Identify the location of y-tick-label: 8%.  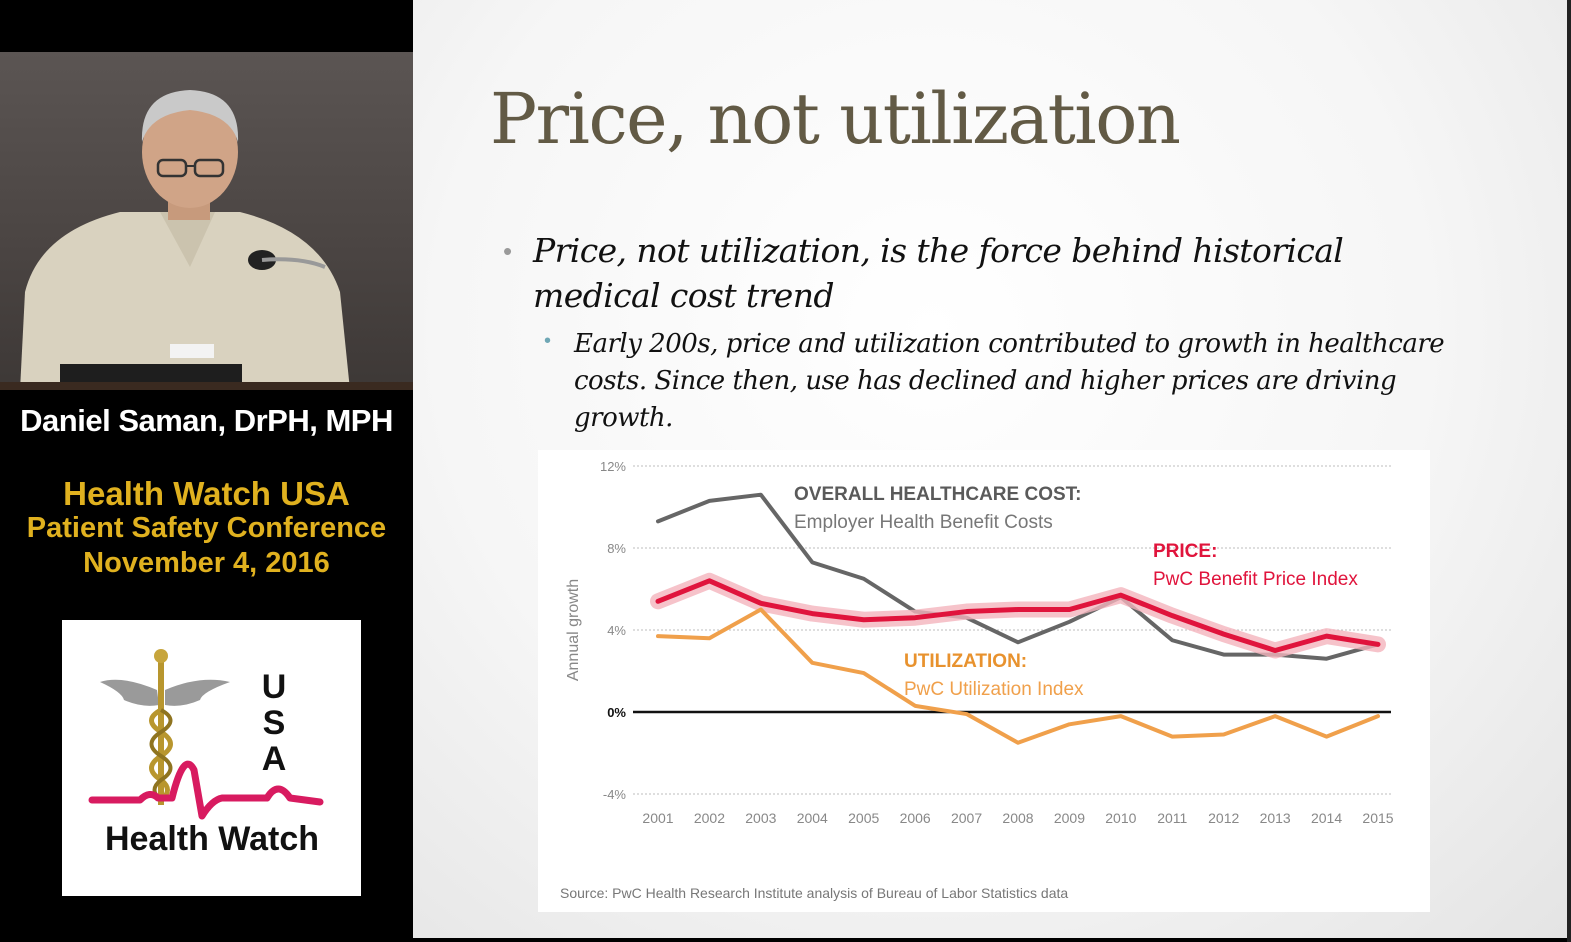
(616, 548).